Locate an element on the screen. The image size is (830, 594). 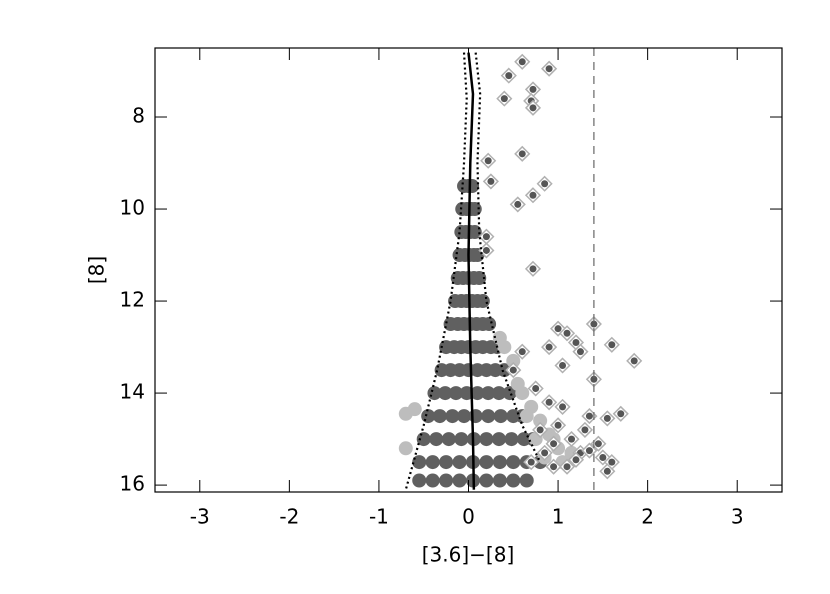
x-tick-label: -1 is located at coordinates (379, 517).